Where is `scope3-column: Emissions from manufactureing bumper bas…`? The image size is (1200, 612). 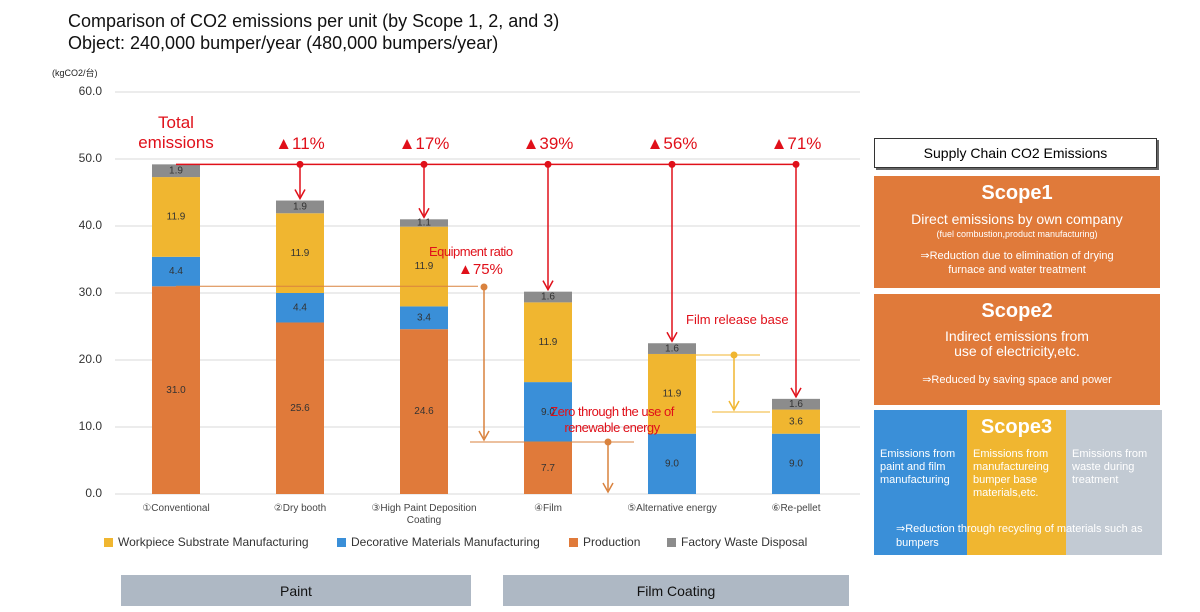 scope3-column: Emissions from manufactureing bumper bas… is located at coordinates (1016, 482).